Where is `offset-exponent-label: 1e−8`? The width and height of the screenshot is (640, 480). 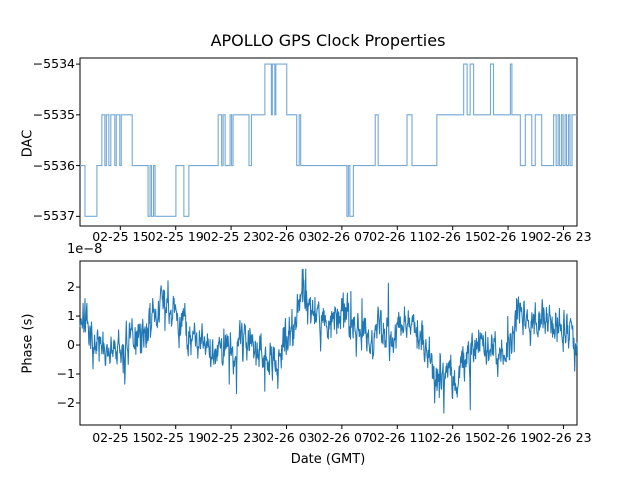
offset-exponent-label: 1e−8 is located at coordinates (85, 249).